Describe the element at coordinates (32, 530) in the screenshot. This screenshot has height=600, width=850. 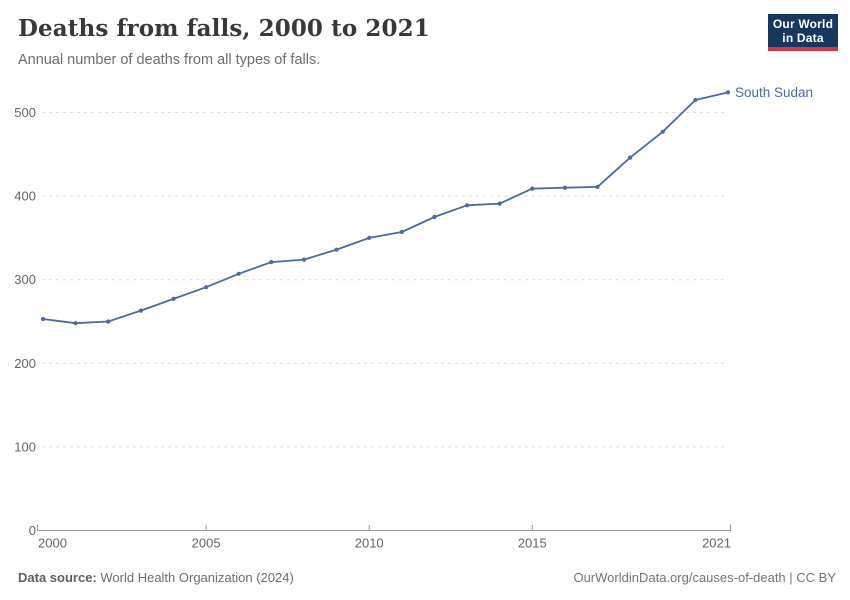
I see `y-tick-label: 0` at that location.